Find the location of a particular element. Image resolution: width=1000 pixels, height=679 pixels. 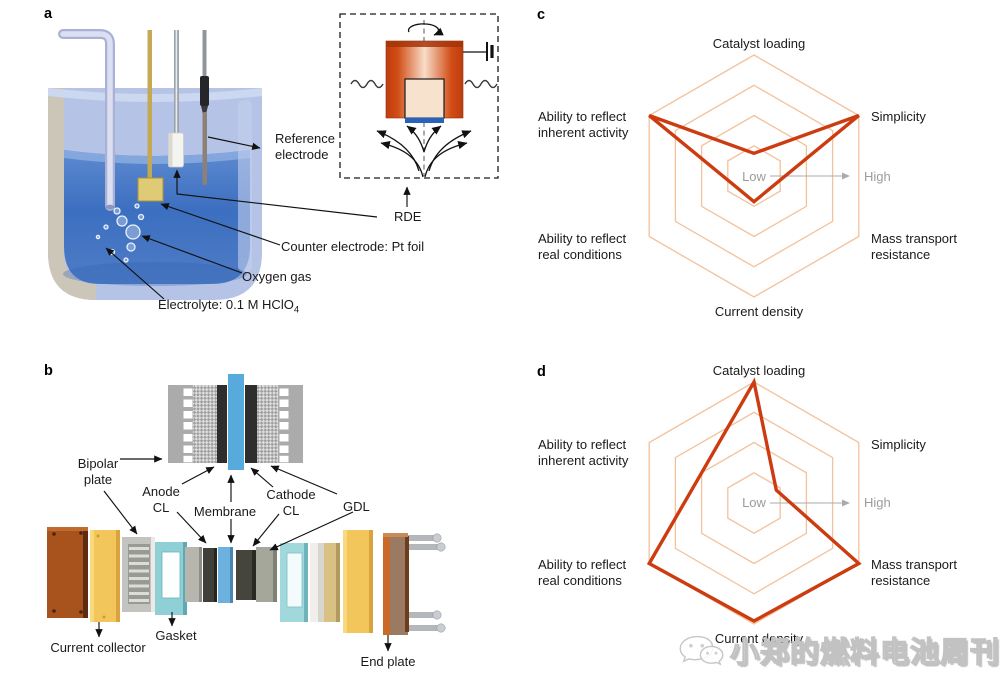

vibration-squiggle-right is located at coordinates (481, 84).